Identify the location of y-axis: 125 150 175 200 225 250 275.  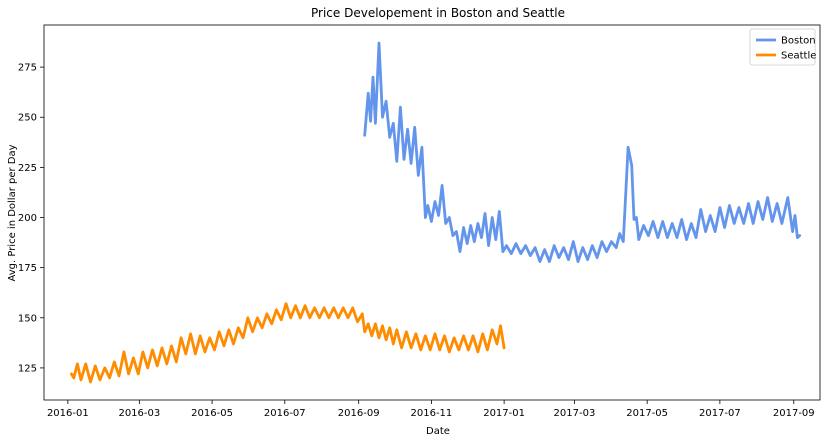
(31, 218).